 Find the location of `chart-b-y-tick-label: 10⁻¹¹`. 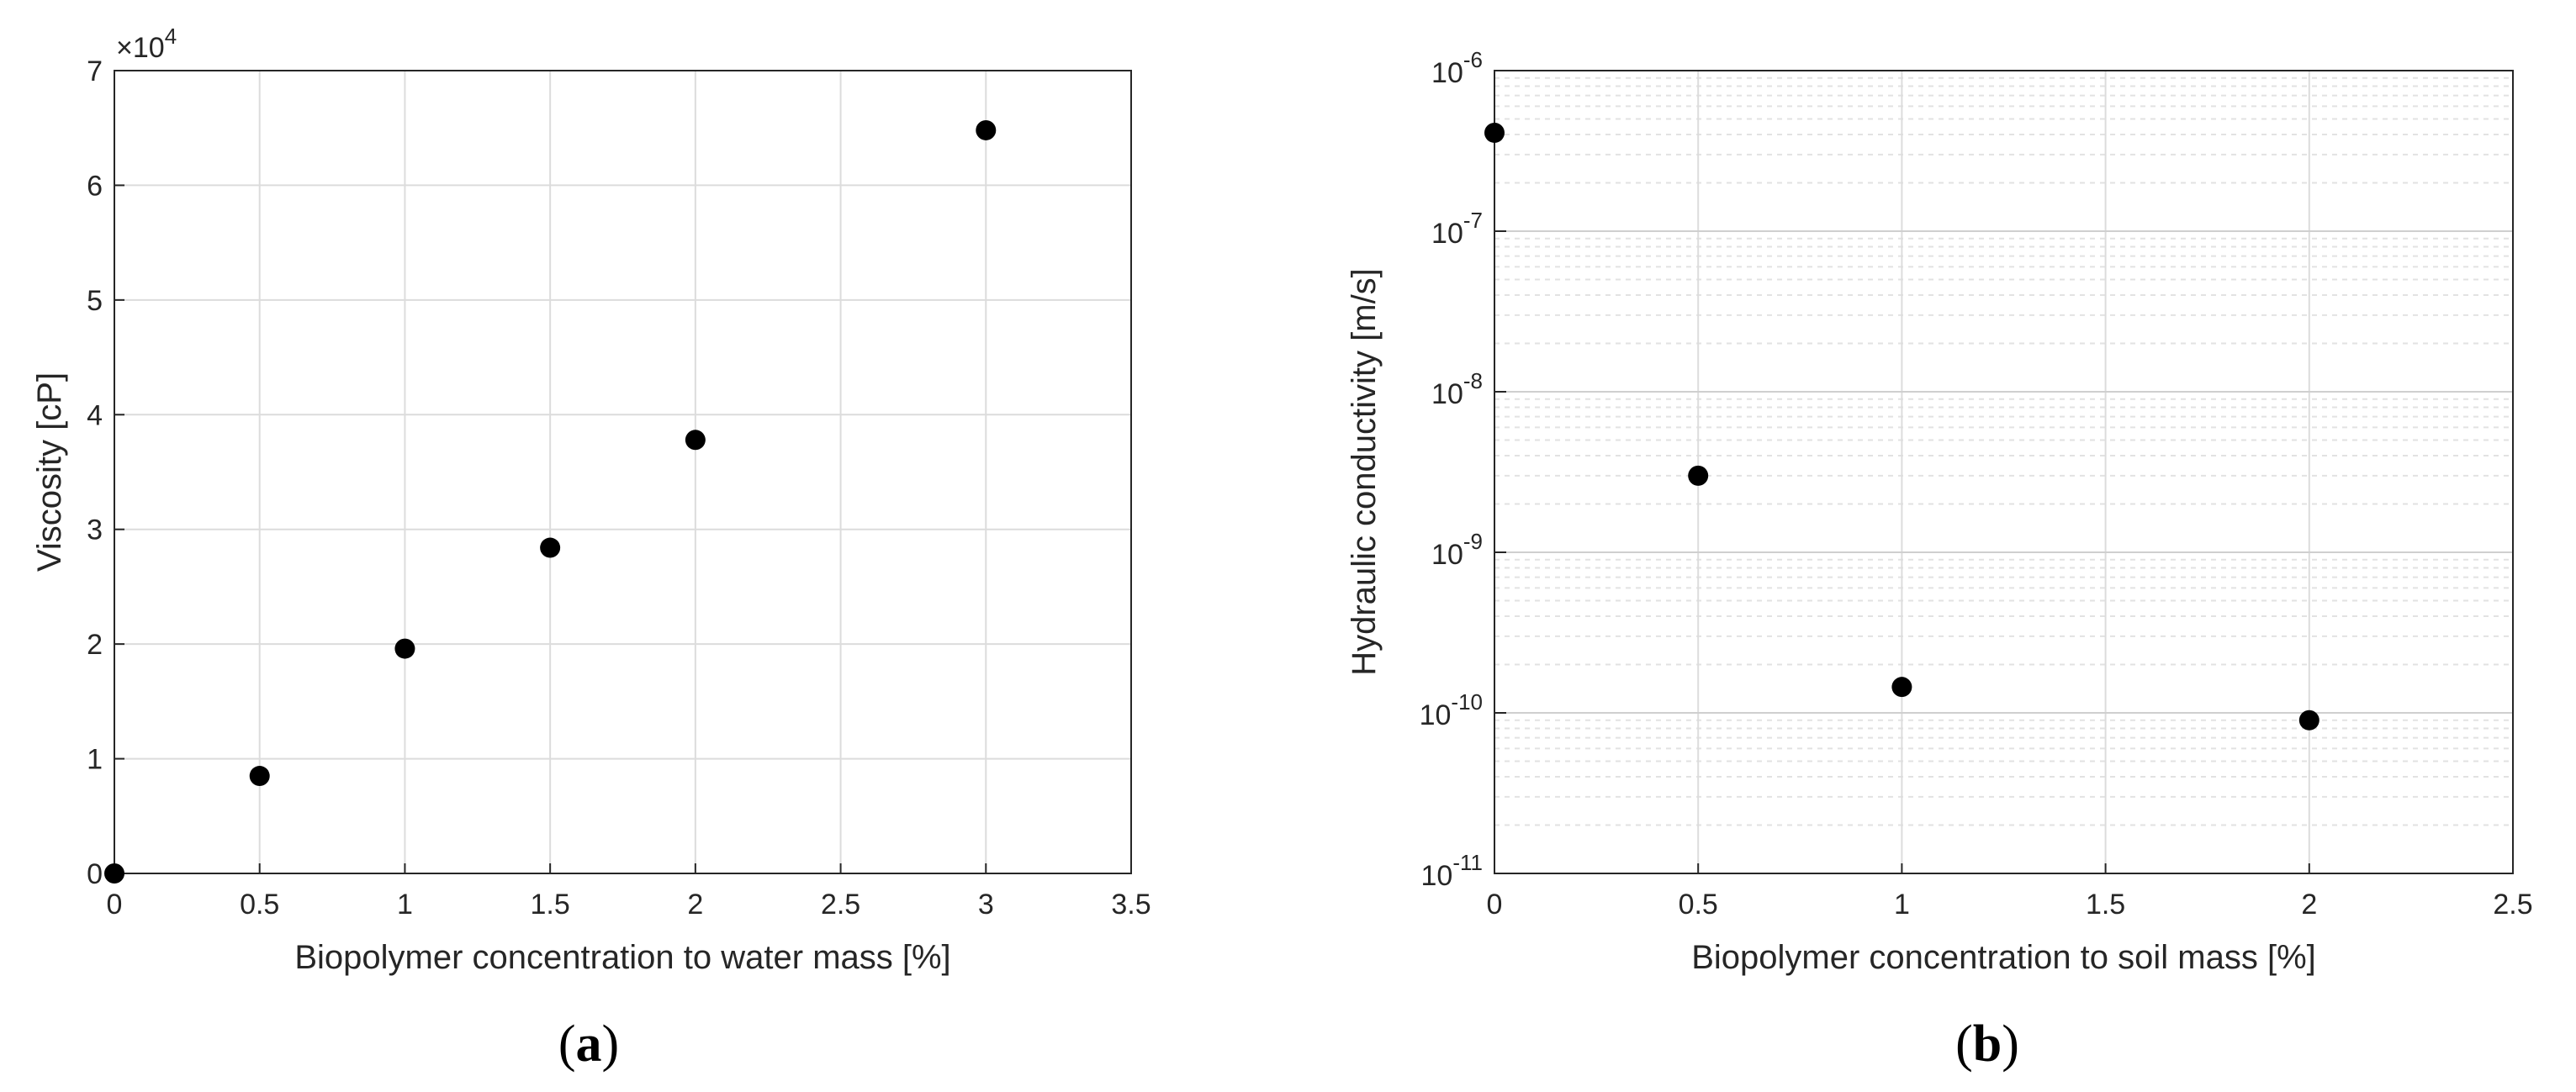

chart-b-y-tick-label: 10⁻¹¹ is located at coordinates (1452, 871).